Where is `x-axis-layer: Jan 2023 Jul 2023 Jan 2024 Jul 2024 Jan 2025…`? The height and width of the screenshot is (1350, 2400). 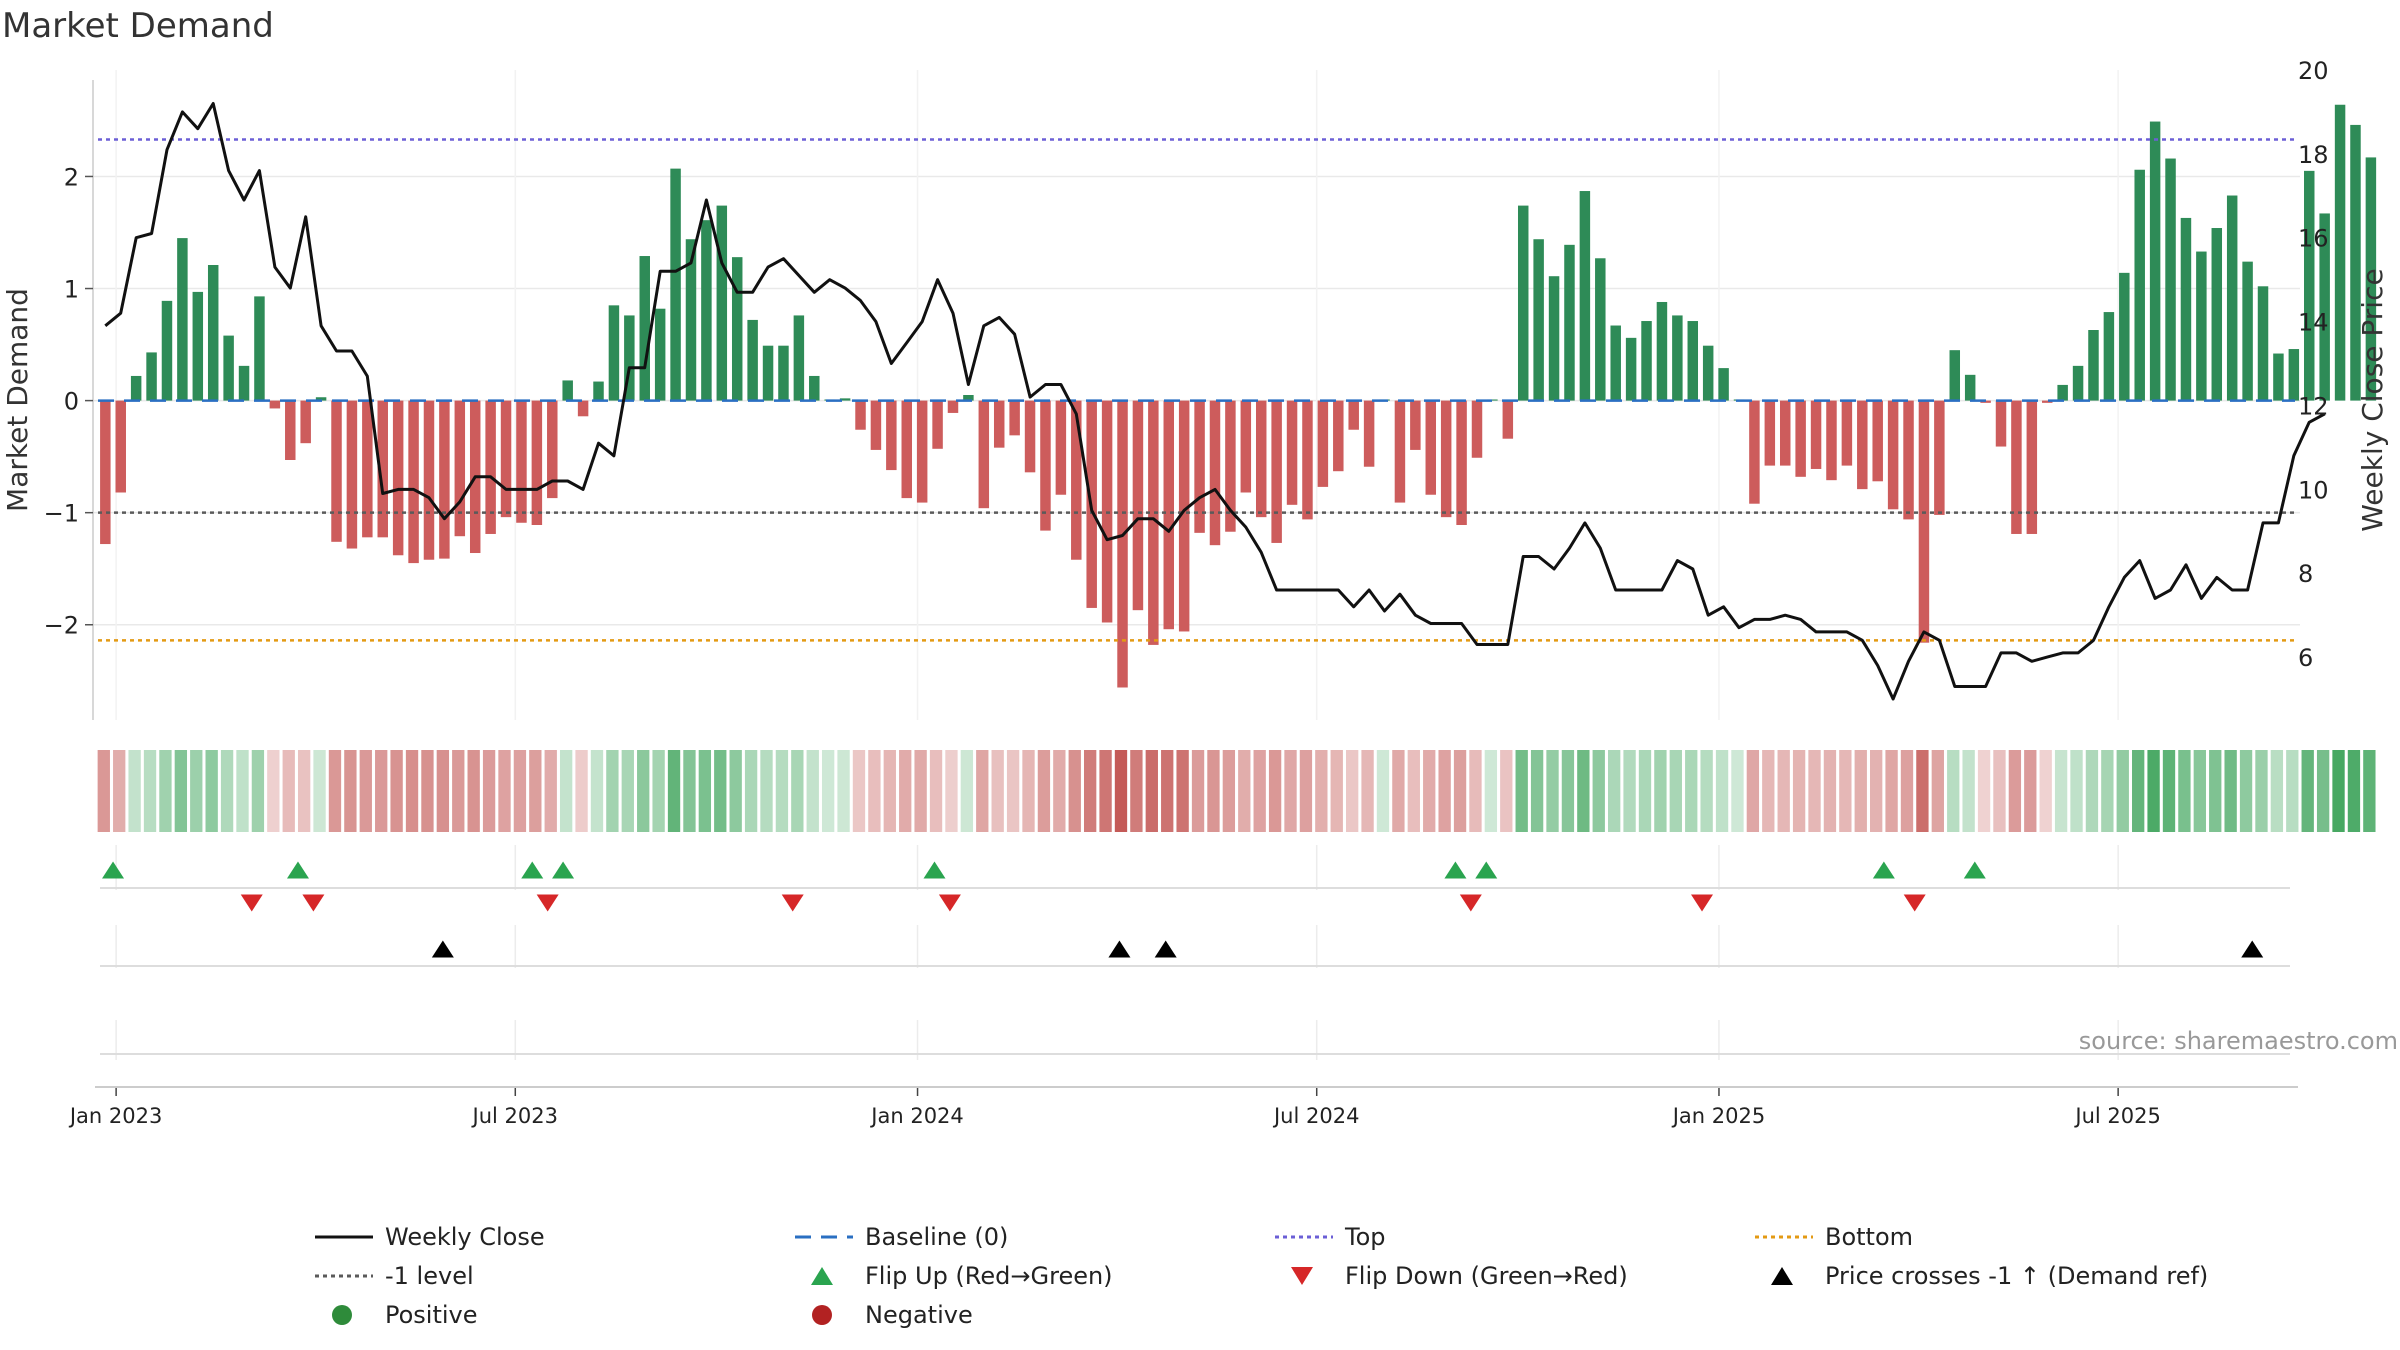 x-axis-layer: Jan 2023 Jul 2023 Jan 2024 Jul 2024 Jan 2025… is located at coordinates (1114, 1108).